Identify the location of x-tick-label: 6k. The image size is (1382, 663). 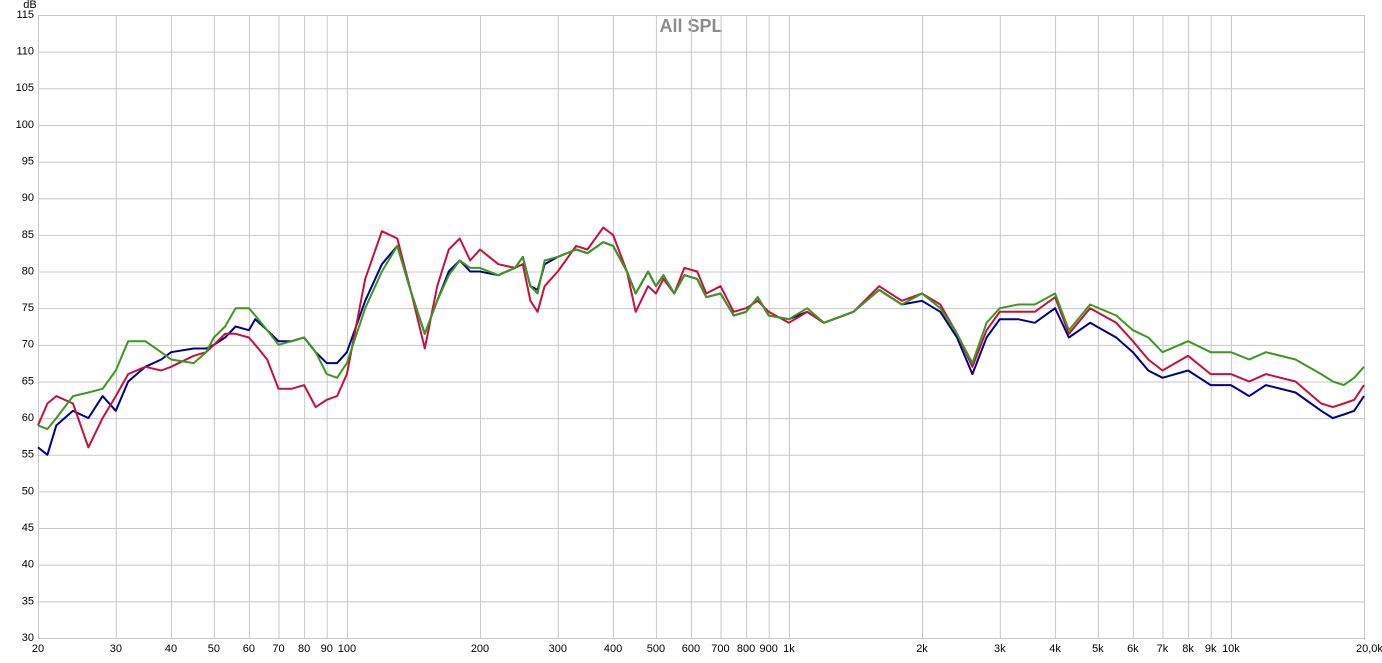
(1133, 649).